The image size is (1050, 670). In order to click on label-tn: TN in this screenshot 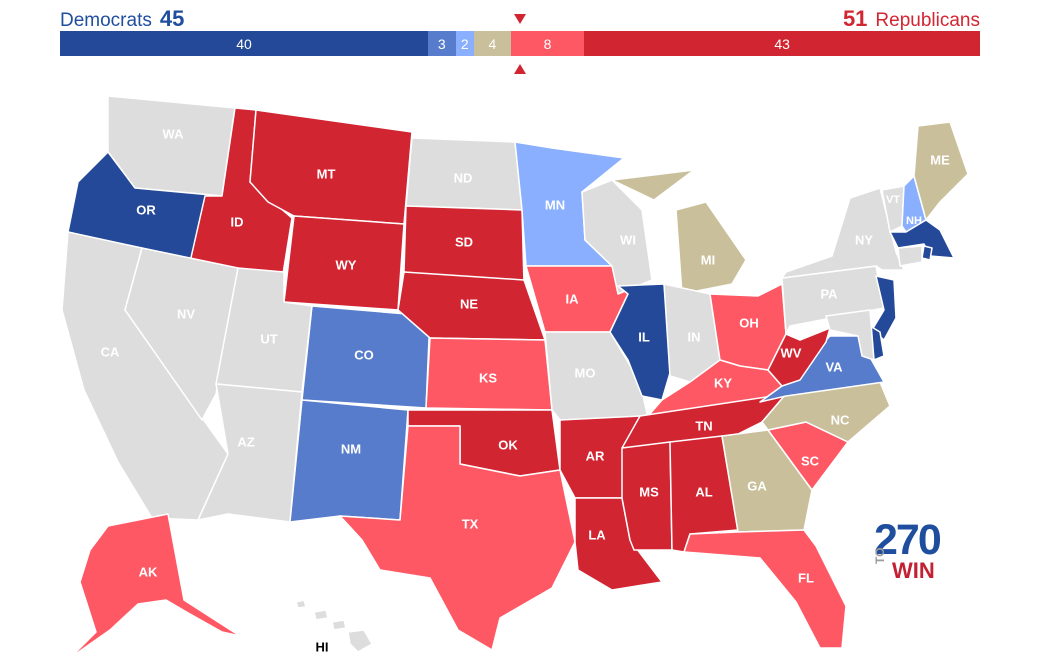, I will do `click(703, 425)`.